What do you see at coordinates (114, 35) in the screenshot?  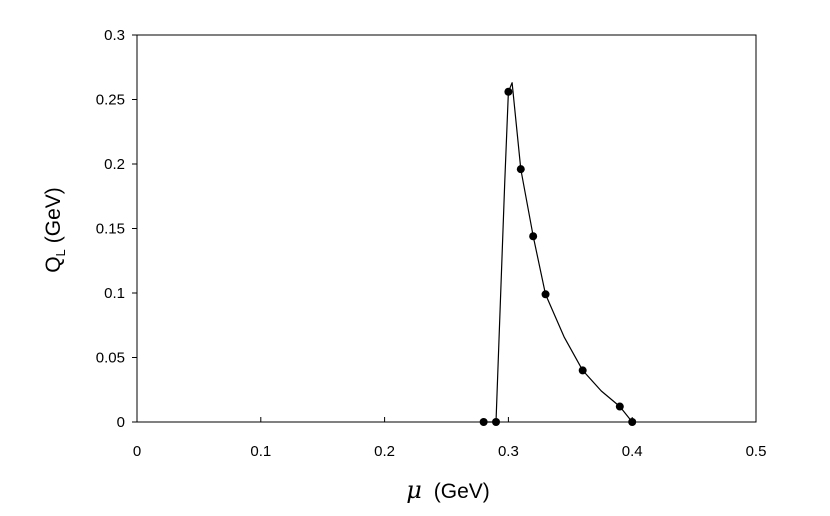 I see `y-tick-label: 0.3` at bounding box center [114, 35].